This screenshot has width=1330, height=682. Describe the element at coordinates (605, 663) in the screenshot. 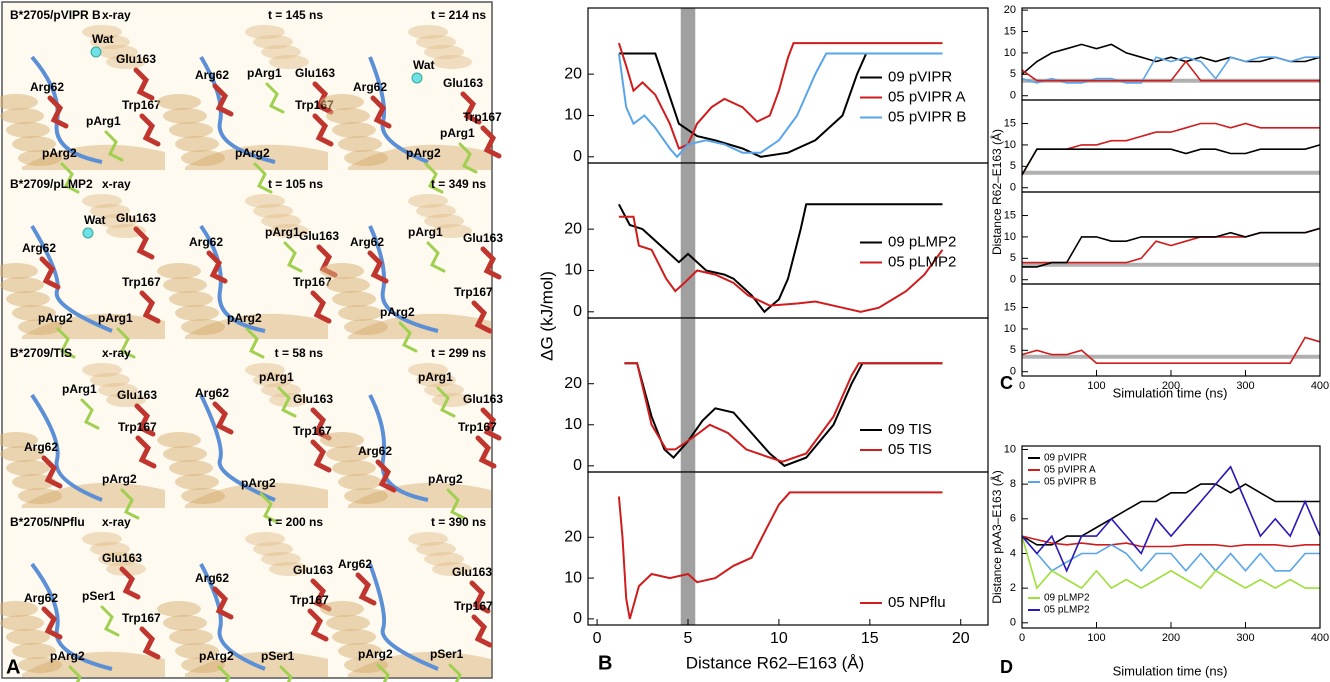

I see `panel-letter: B` at that location.